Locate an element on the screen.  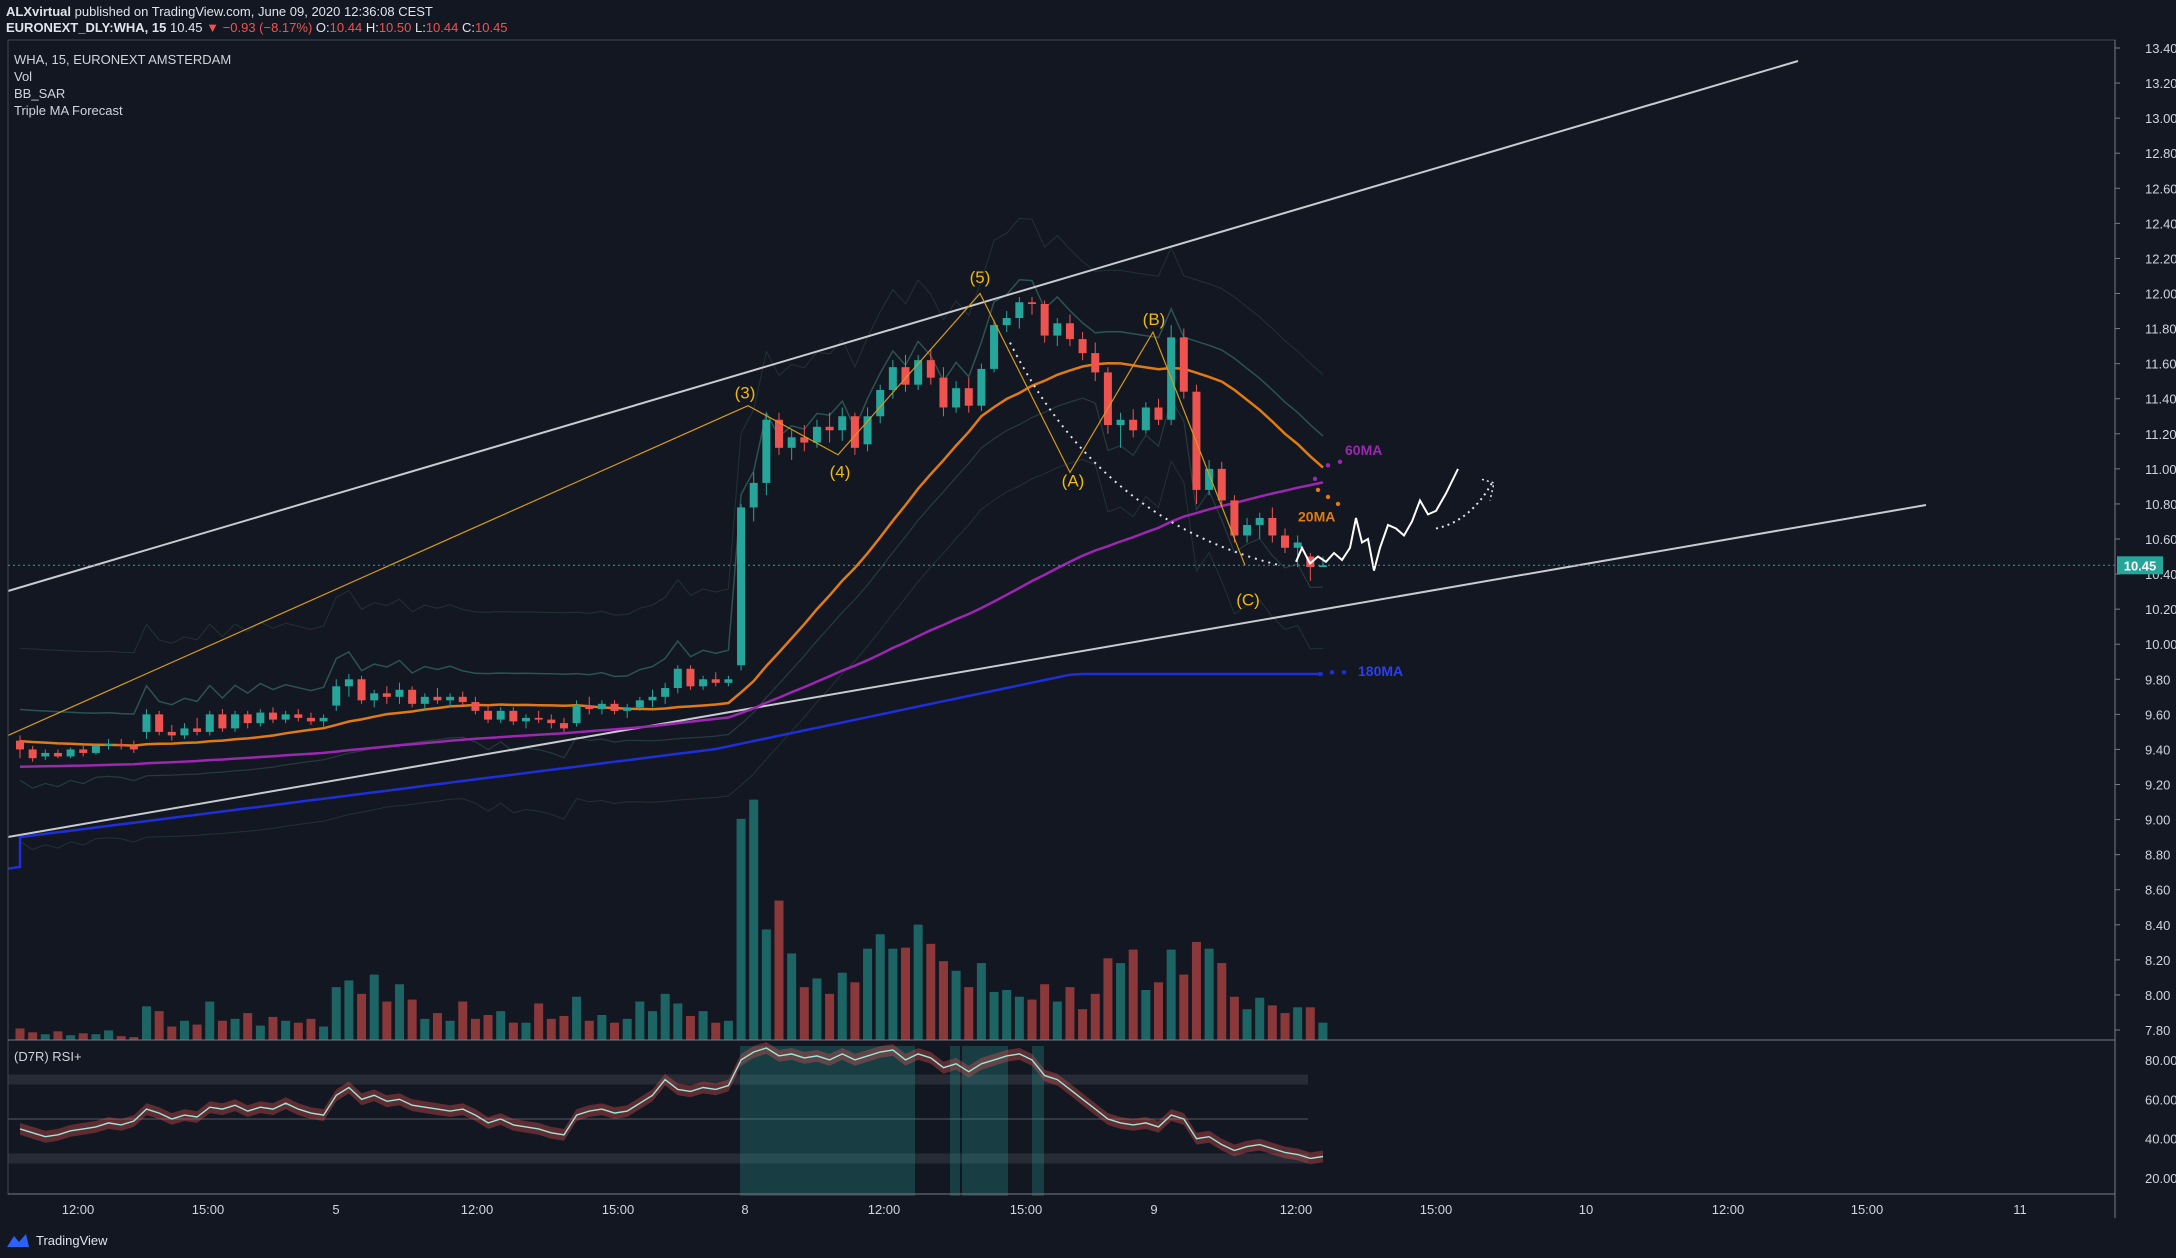
x-tick-label: 5 is located at coordinates (335, 1209).